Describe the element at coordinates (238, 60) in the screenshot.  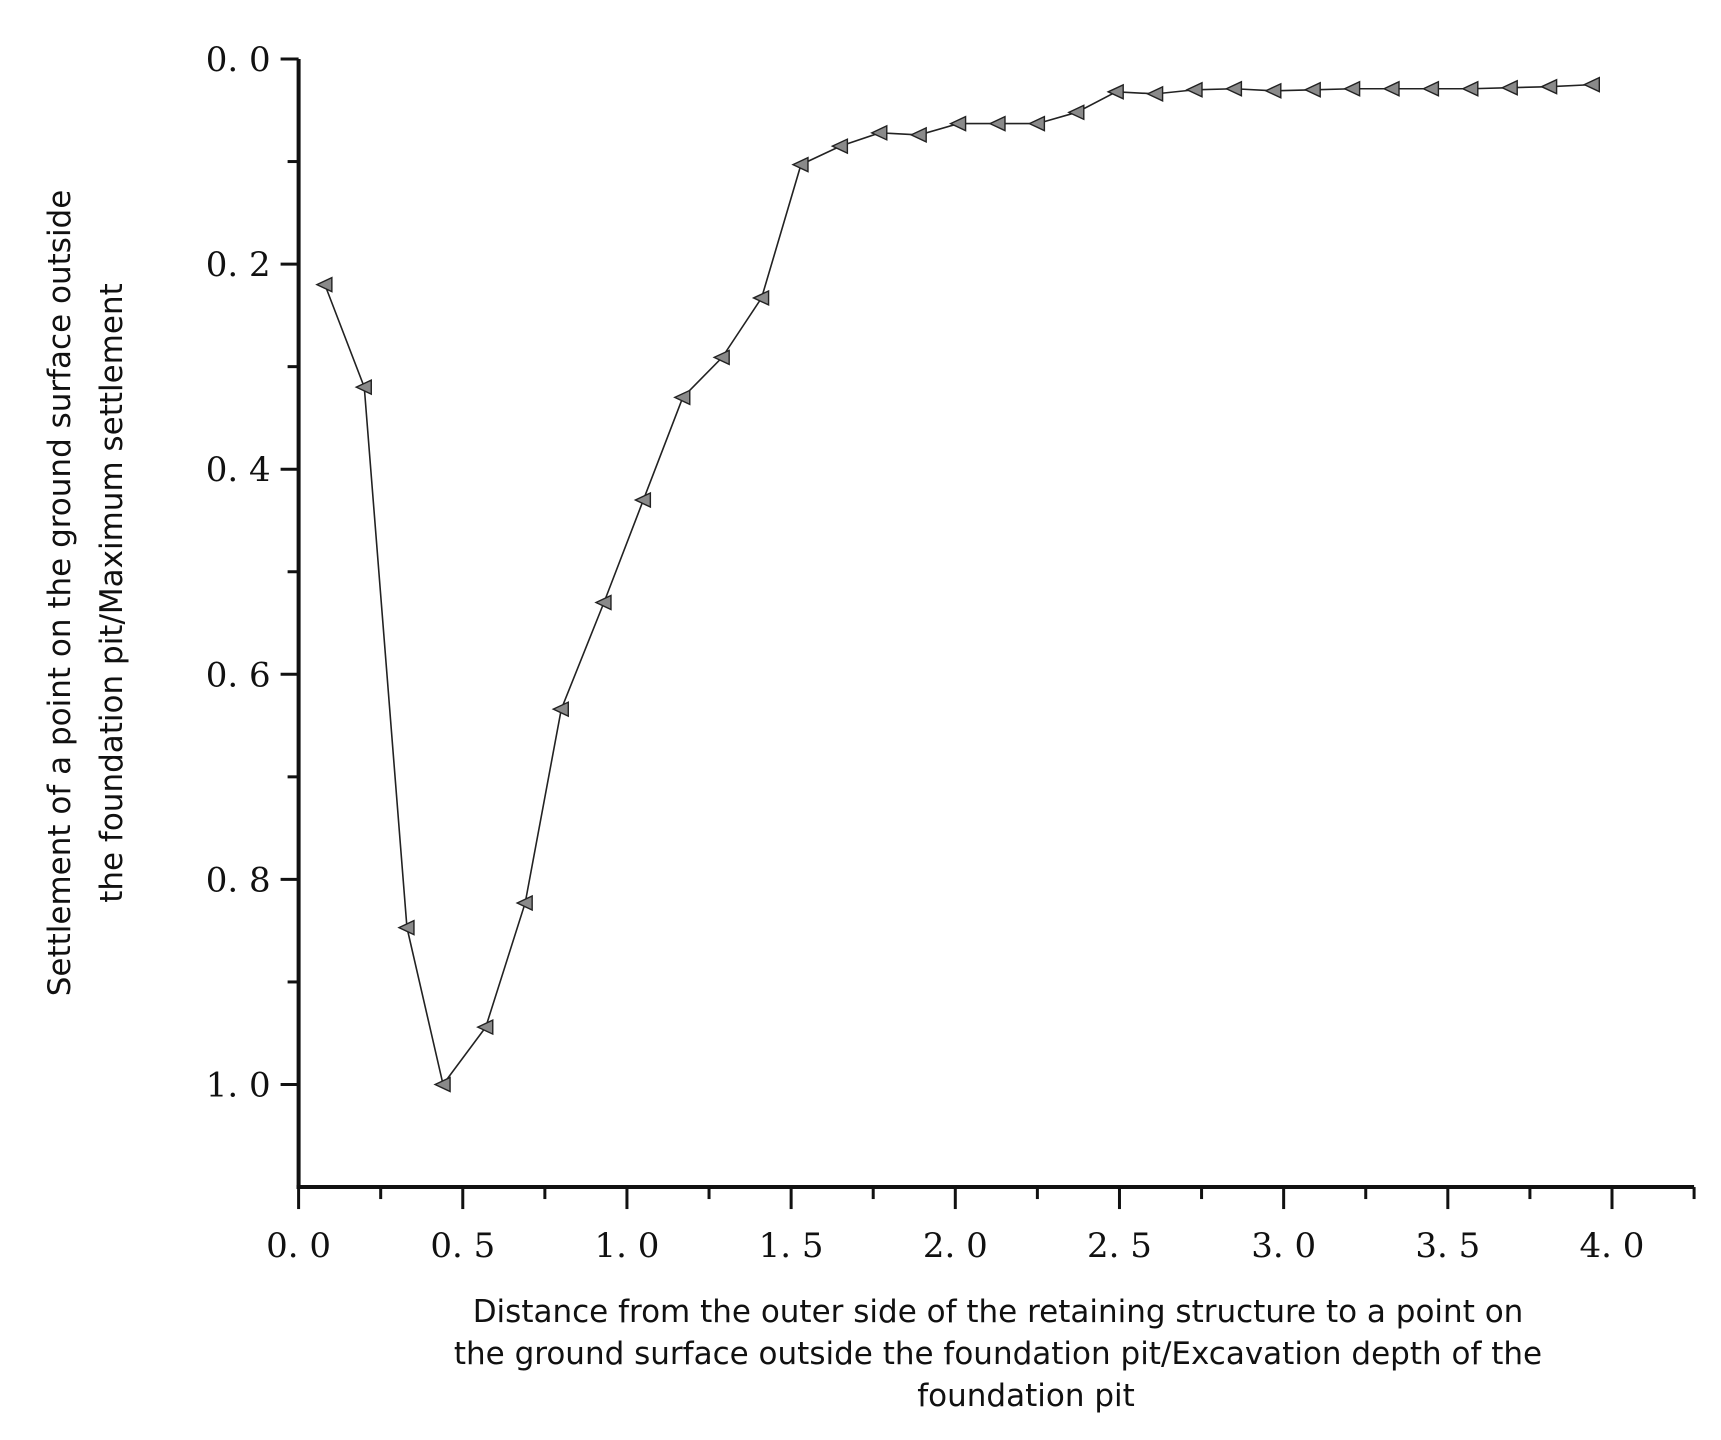
I see `y-tick-label: 0. 0` at that location.